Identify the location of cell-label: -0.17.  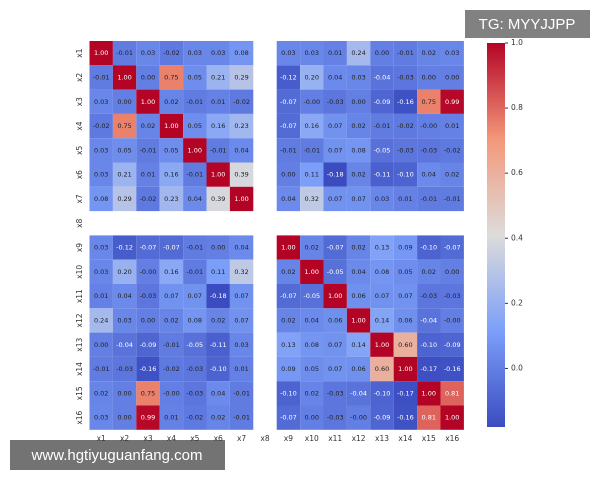
(405, 393).